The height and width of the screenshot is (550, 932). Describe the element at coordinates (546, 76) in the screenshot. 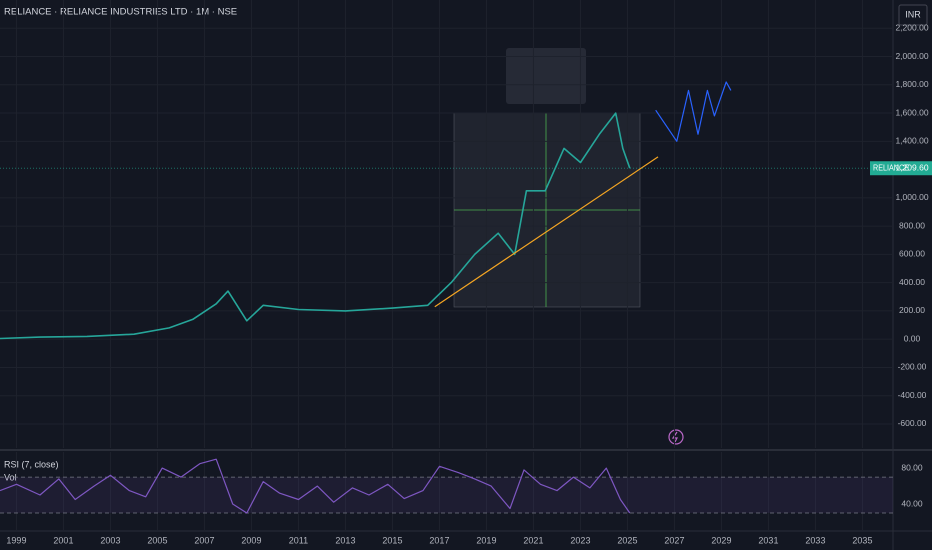

I see `measure-tooltip` at that location.